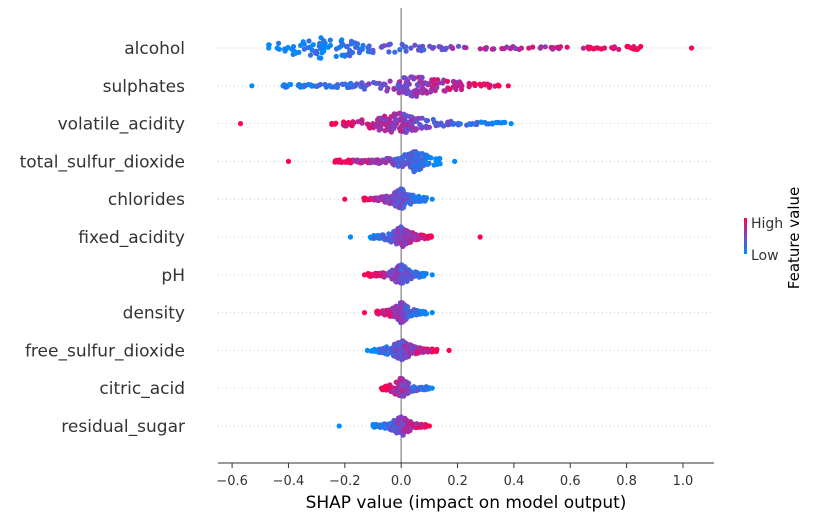 This screenshot has width=813, height=522. I want to click on x-tick-label: 0.8, so click(626, 481).